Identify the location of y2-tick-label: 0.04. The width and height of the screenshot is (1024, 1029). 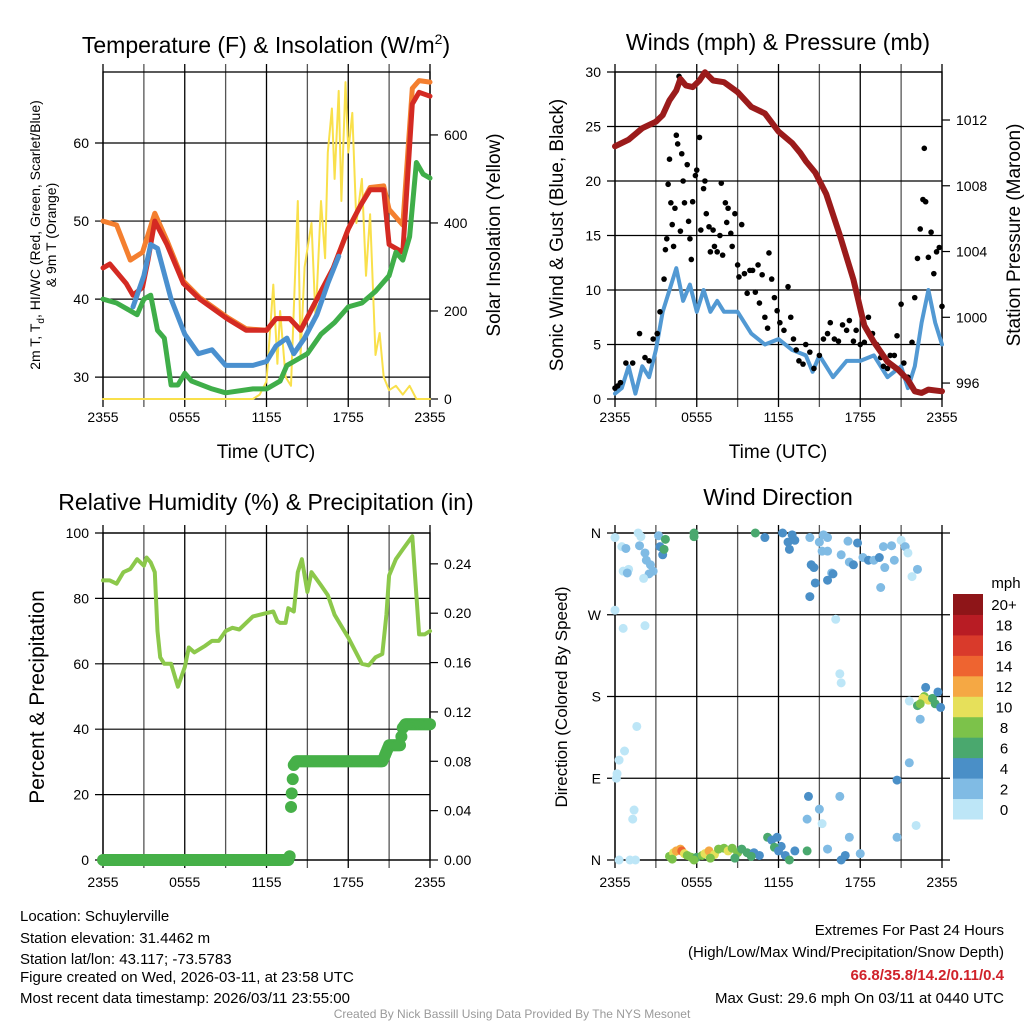
(457, 811).